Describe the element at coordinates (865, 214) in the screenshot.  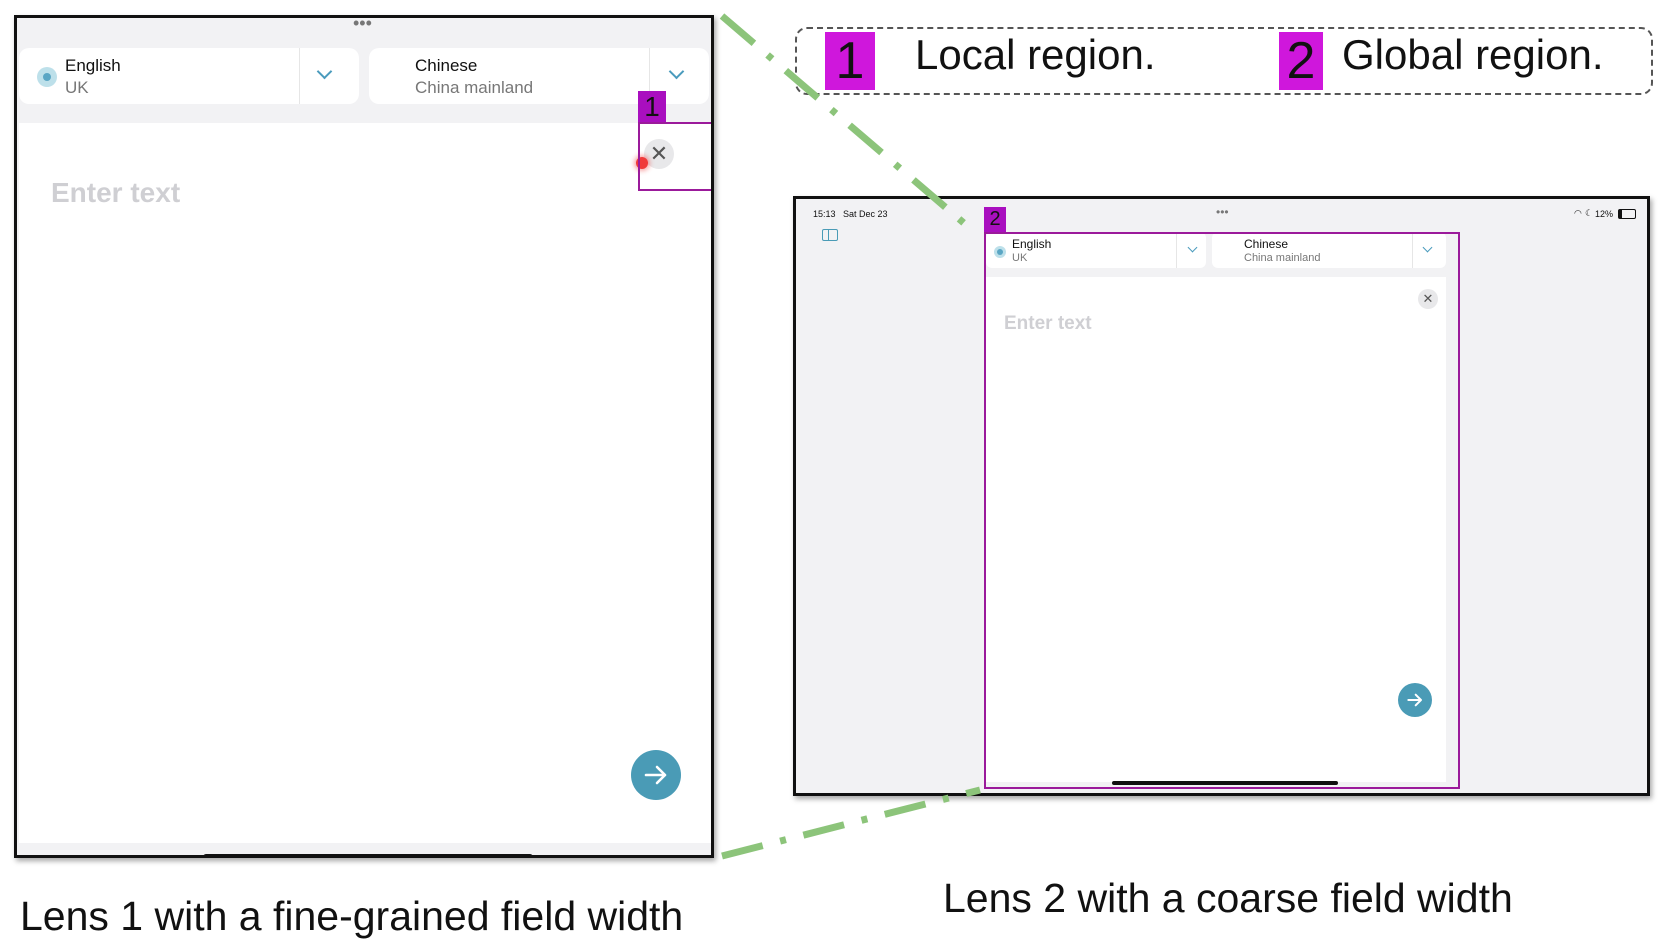
I see `status-date: Sat Dec 23` at that location.